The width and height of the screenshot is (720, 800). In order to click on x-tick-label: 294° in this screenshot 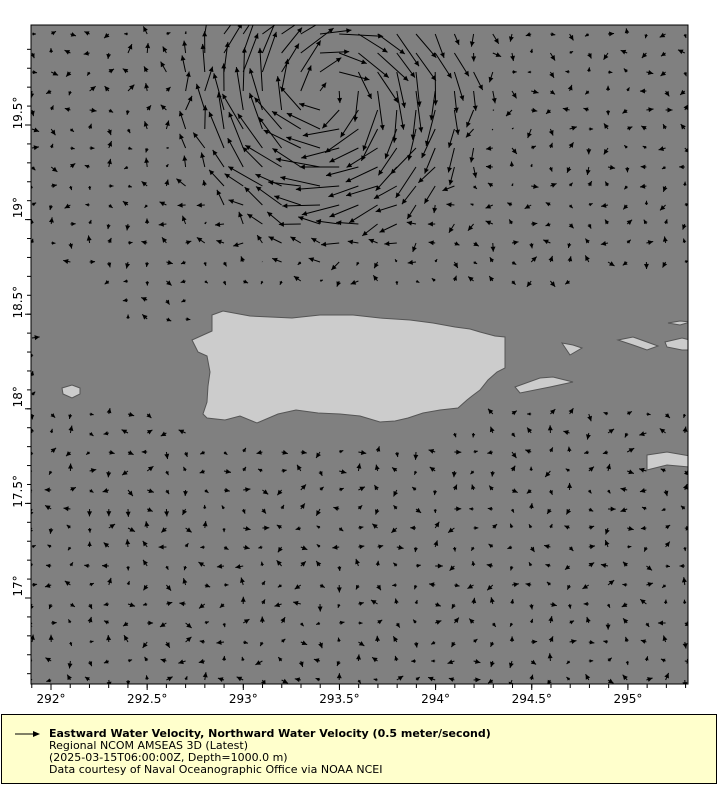, I will do `click(435, 699)`.